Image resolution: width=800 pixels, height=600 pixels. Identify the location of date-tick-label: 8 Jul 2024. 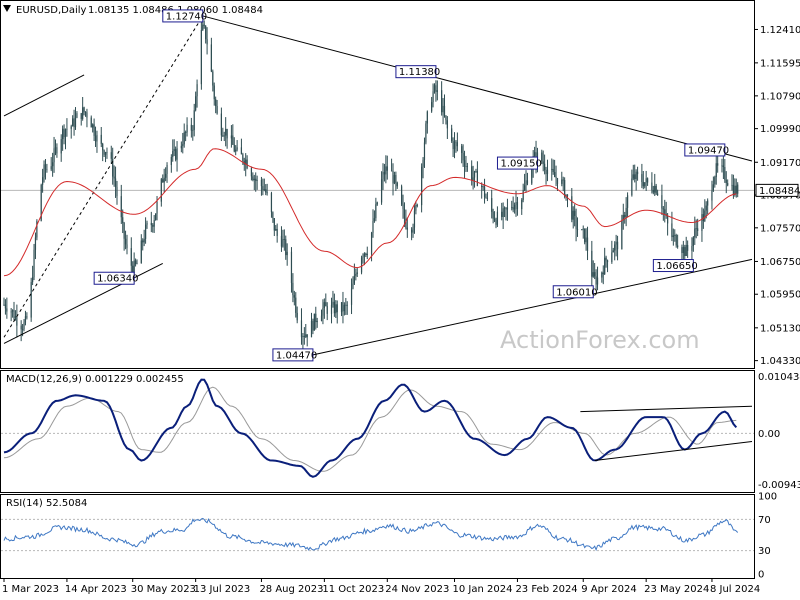
(735, 589).